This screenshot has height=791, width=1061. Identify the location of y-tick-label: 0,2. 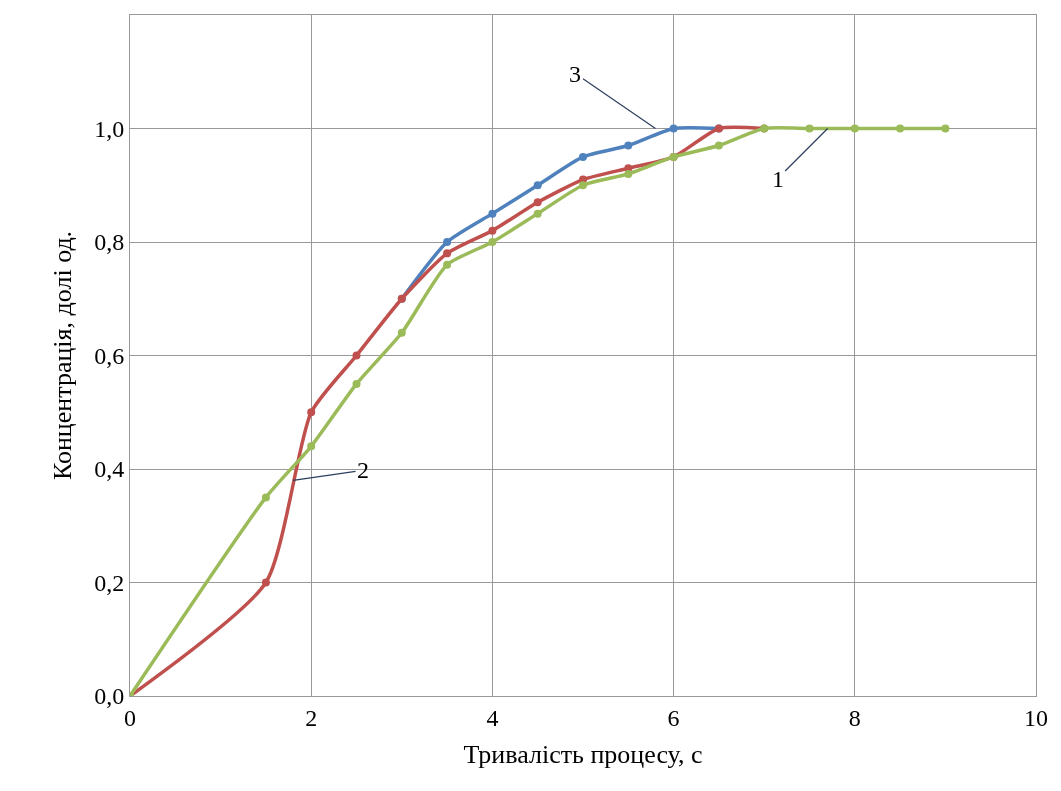
(109, 582).